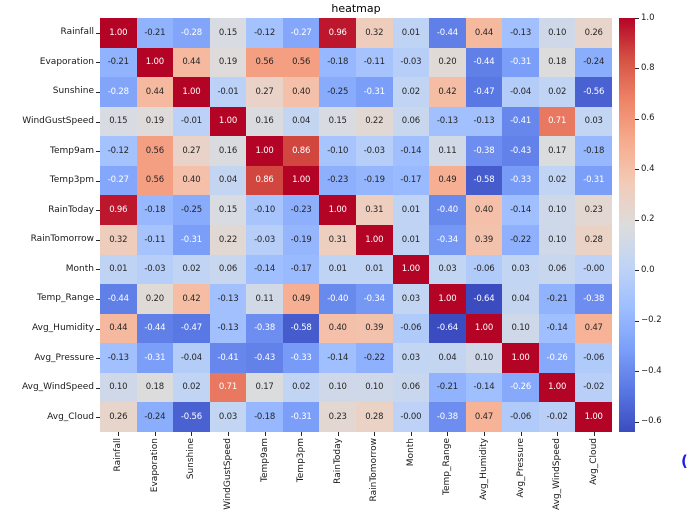 The width and height of the screenshot is (687, 510). What do you see at coordinates (648, 67) in the screenshot?
I see `colorbar-tick-label: 0.8` at bounding box center [648, 67].